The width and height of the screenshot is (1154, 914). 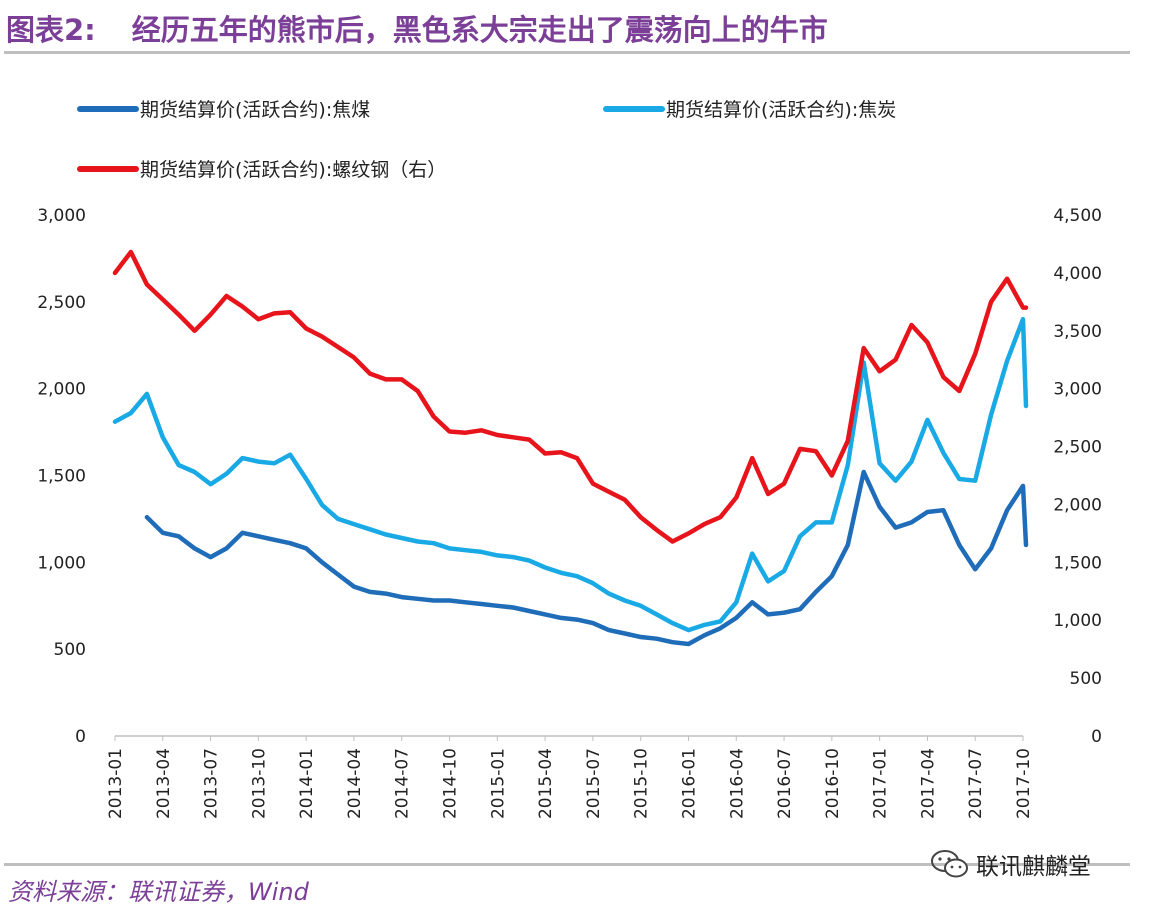 I want to click on x-tick-label: 2014-07, so click(x=403, y=783).